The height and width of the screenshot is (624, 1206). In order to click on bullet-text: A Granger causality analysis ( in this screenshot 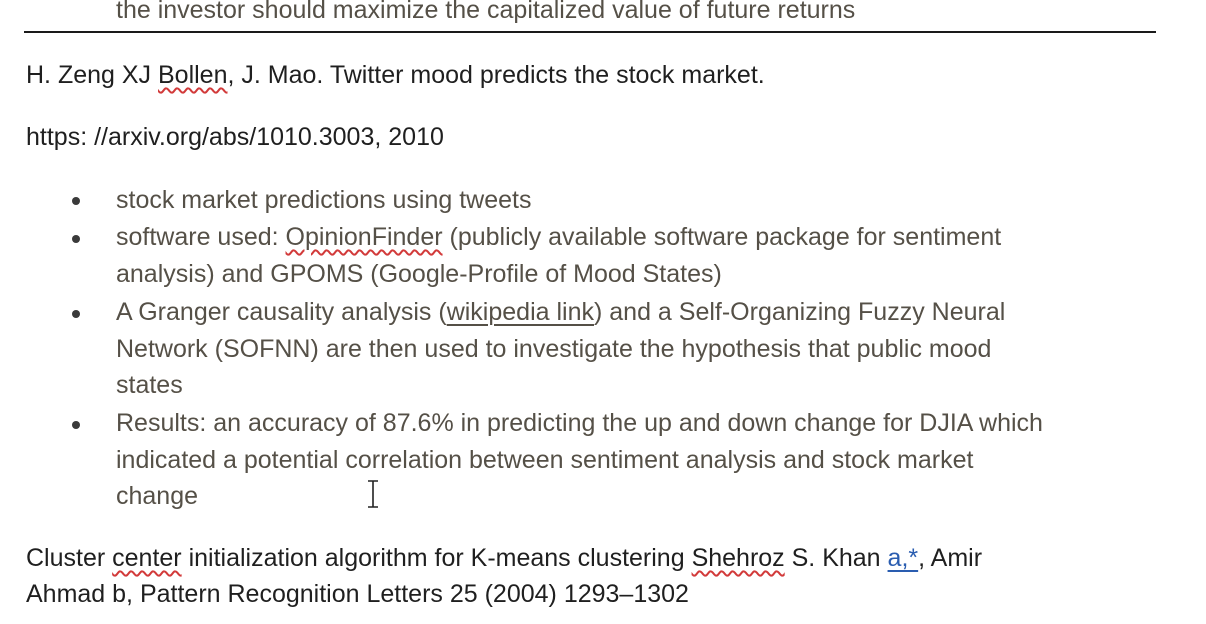, I will do `click(281, 312)`.